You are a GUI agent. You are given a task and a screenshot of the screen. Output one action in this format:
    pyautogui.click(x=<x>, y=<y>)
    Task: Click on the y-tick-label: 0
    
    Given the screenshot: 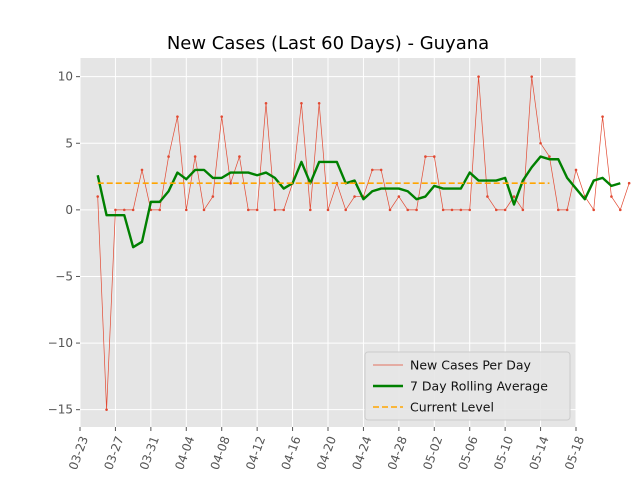 What is the action you would take?
    pyautogui.click(x=69, y=210)
    